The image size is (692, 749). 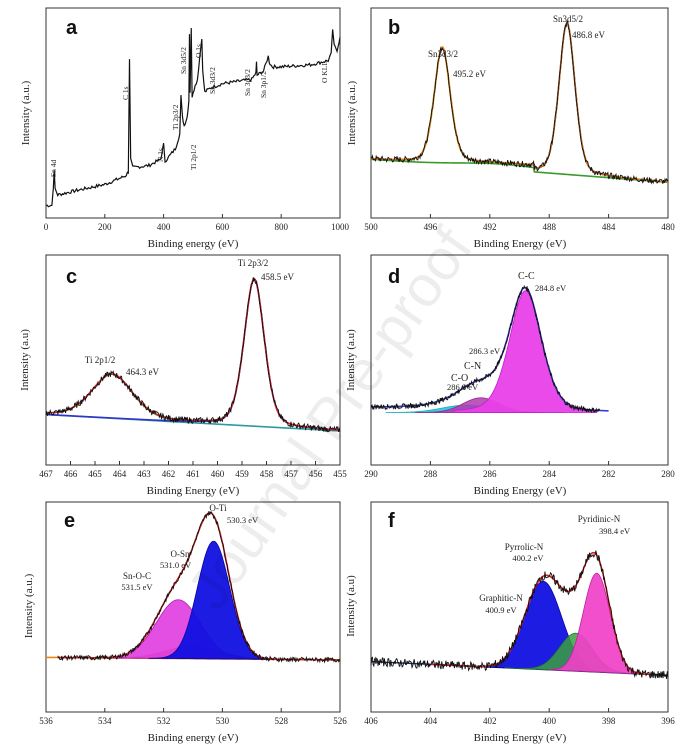 I want to click on x-tick-label: 455, so click(x=340, y=474).